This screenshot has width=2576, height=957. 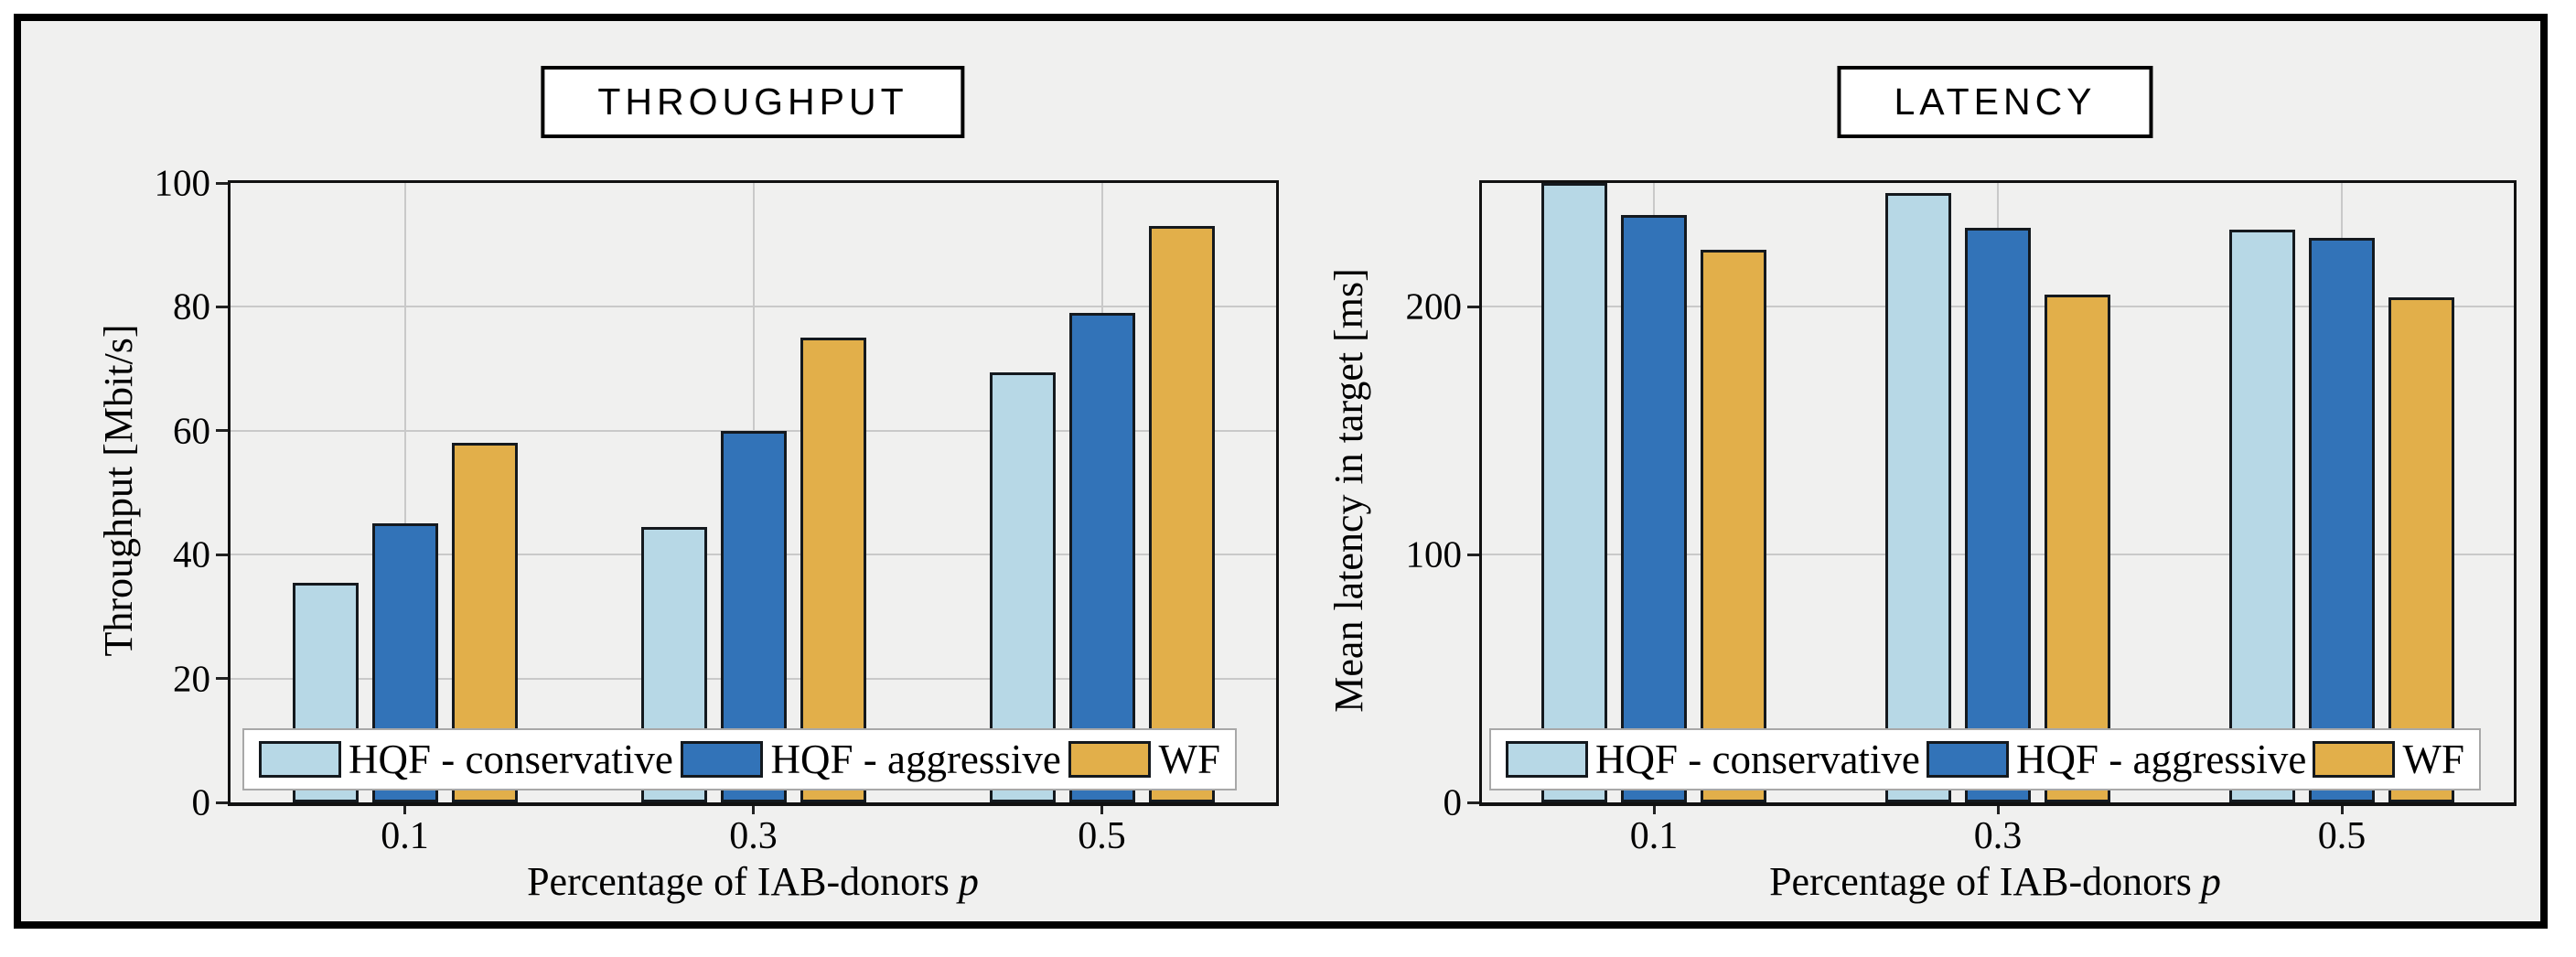 What do you see at coordinates (2342, 810) in the screenshot?
I see `latency-xtick-mark-0.5` at bounding box center [2342, 810].